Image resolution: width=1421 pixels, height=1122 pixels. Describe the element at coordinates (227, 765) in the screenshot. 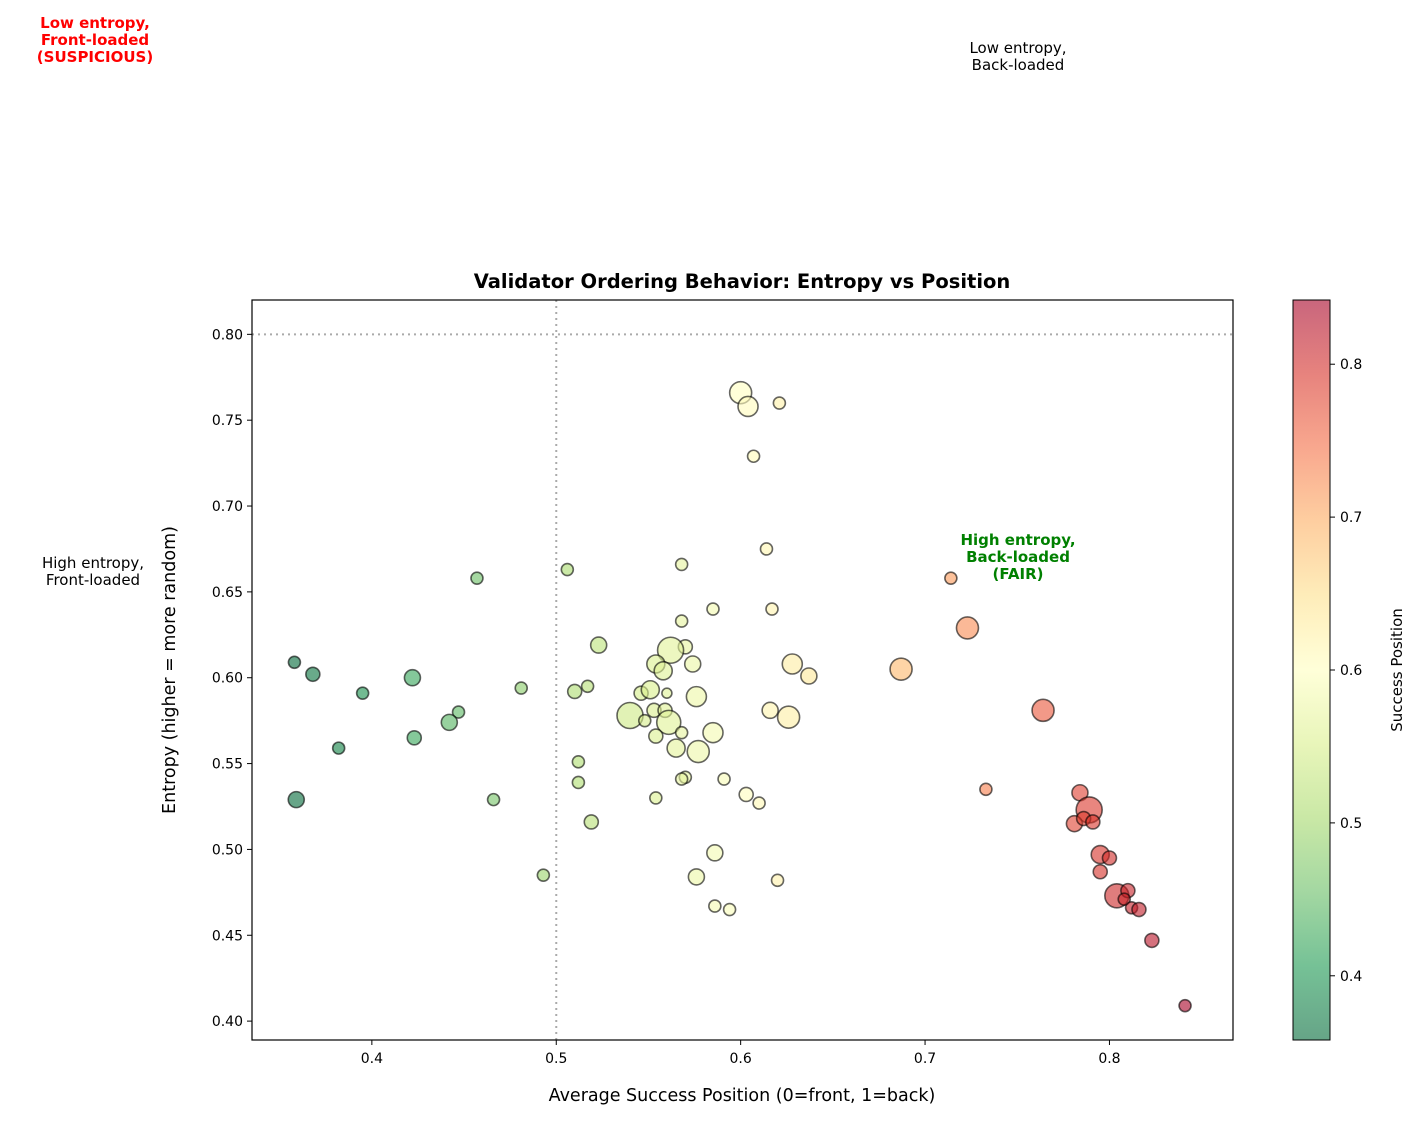

I see `y-tick-label: 0.55` at that location.